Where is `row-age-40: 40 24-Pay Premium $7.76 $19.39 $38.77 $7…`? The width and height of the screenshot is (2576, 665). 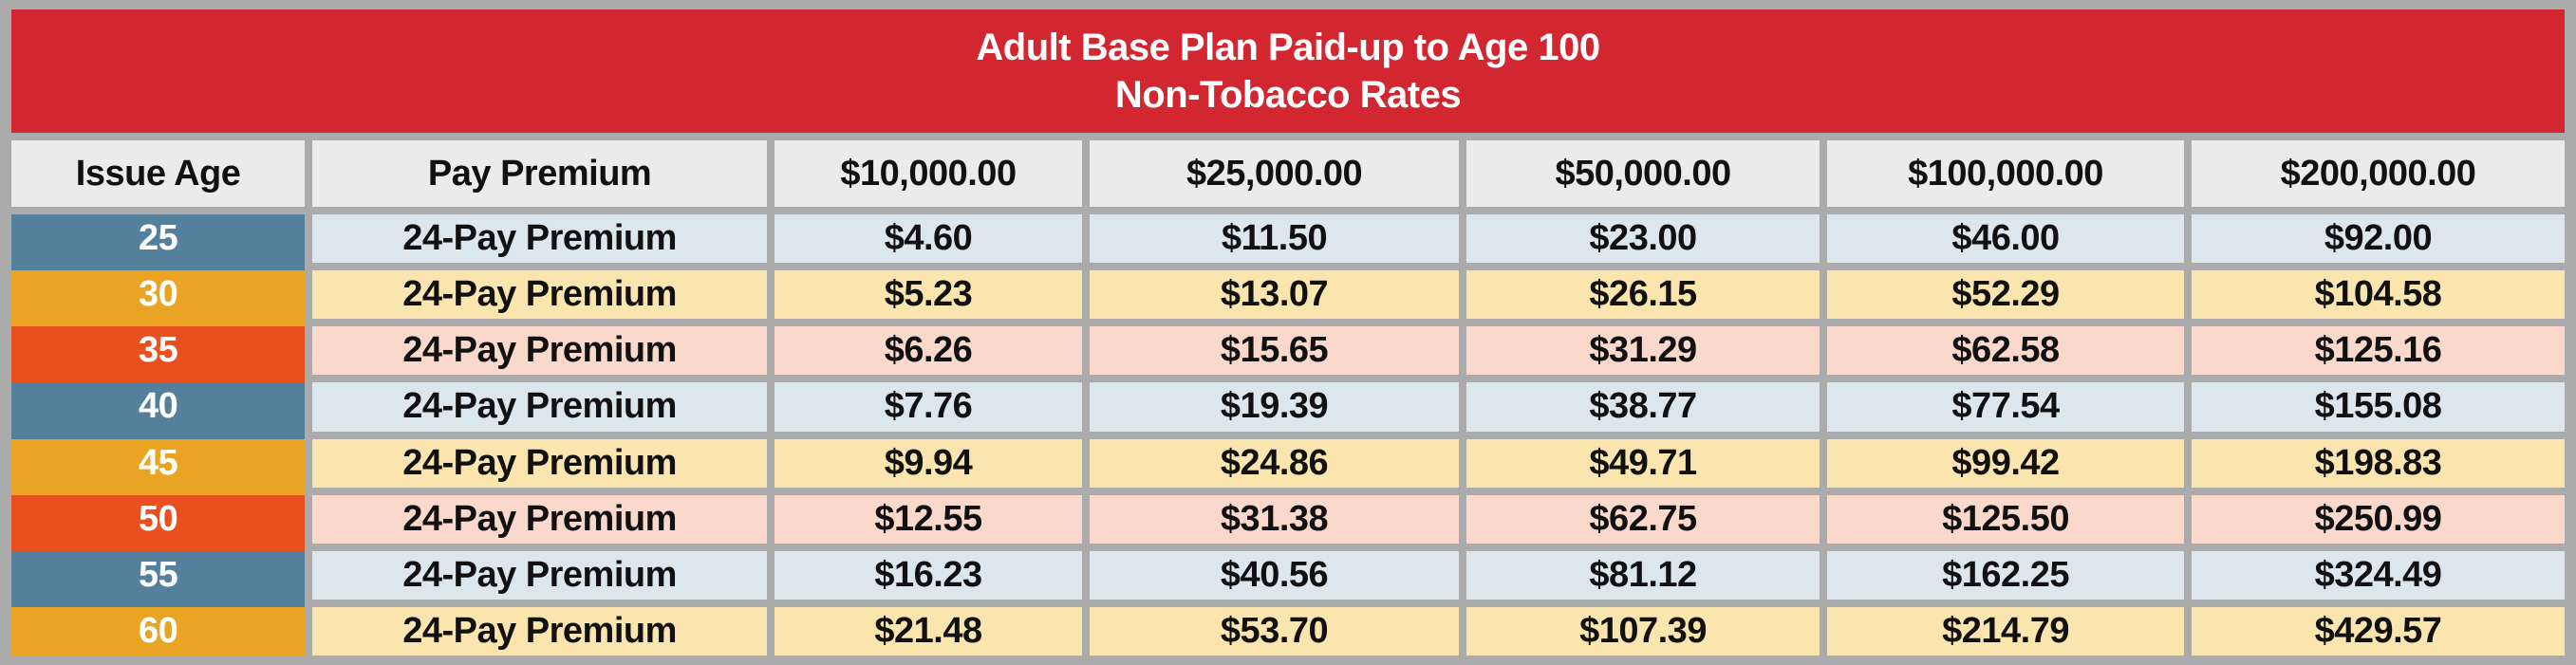 row-age-40: 40 24-Pay Premium $7.76 $19.39 $38.77 $7… is located at coordinates (1288, 407).